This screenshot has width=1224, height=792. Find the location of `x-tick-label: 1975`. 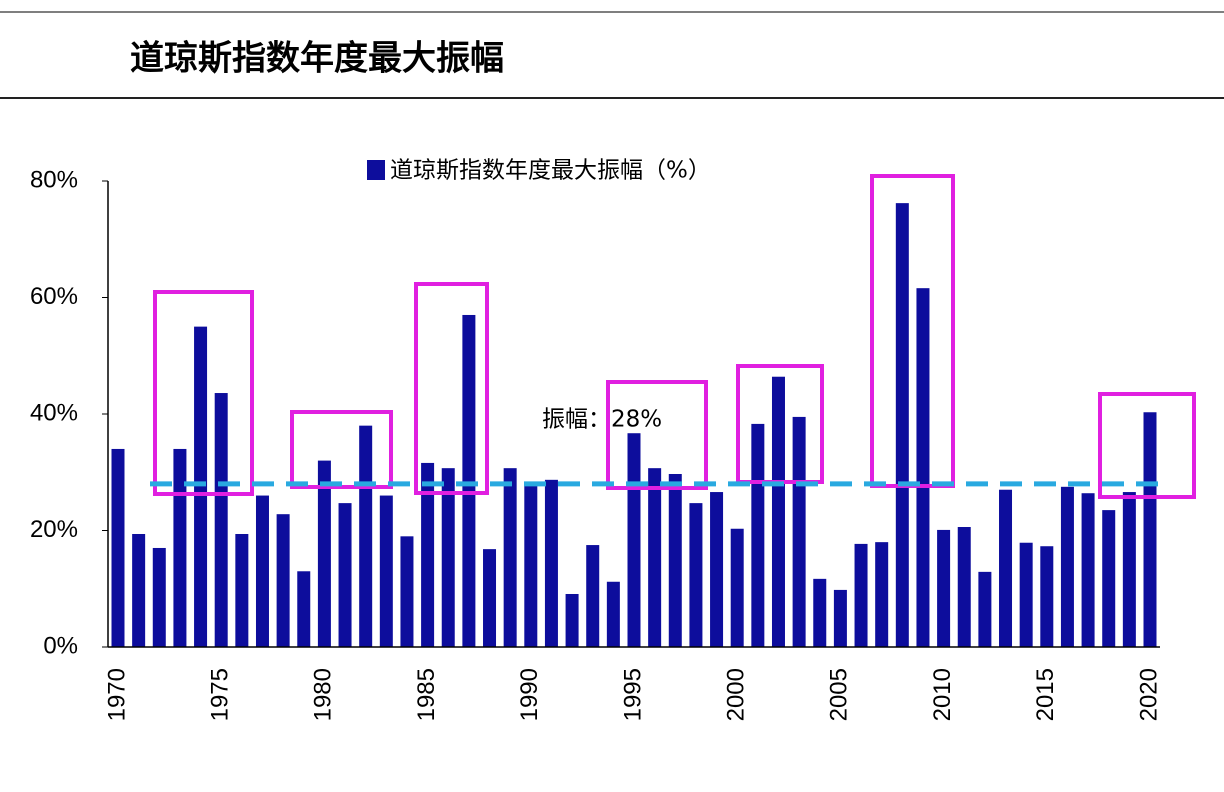

x-tick-label: 1975 is located at coordinates (220, 694).